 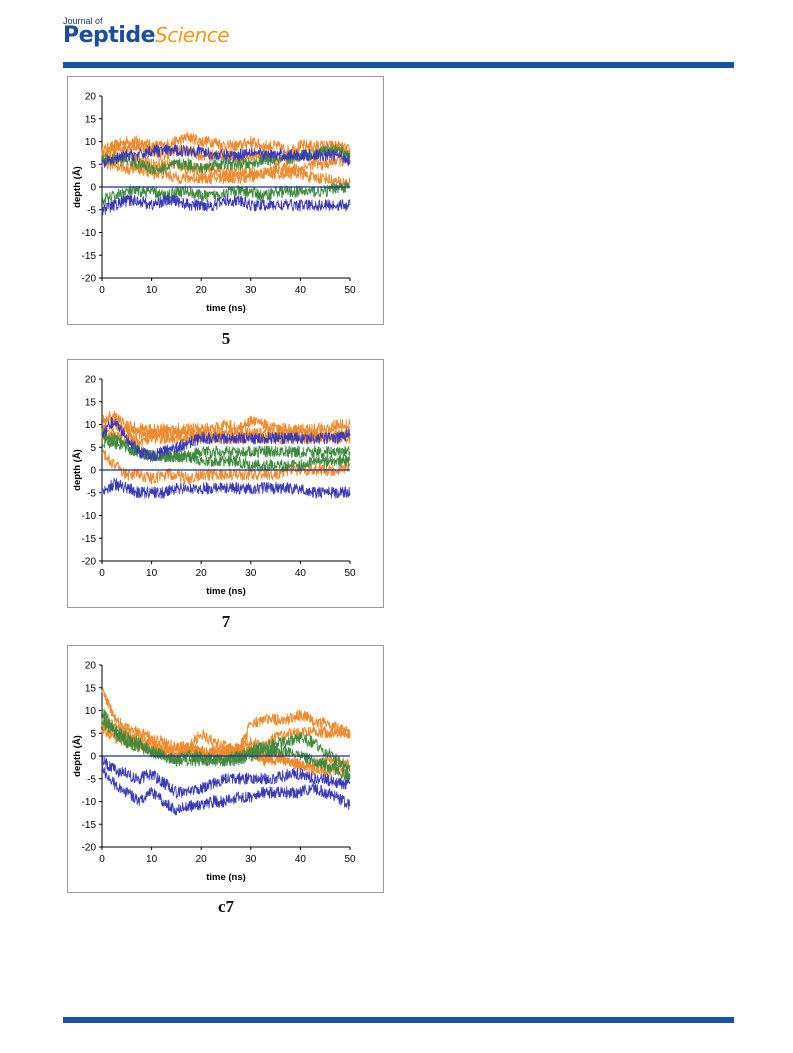 What do you see at coordinates (226, 906) in the screenshot?
I see `chart-caption-3: c7` at bounding box center [226, 906].